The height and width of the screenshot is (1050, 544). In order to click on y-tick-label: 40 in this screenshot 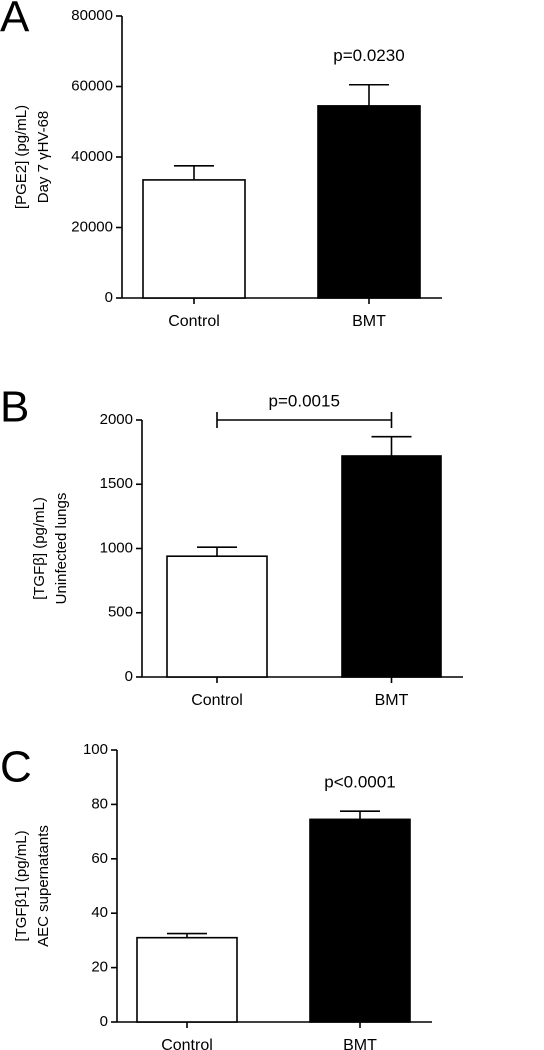, I will do `click(99, 912)`.